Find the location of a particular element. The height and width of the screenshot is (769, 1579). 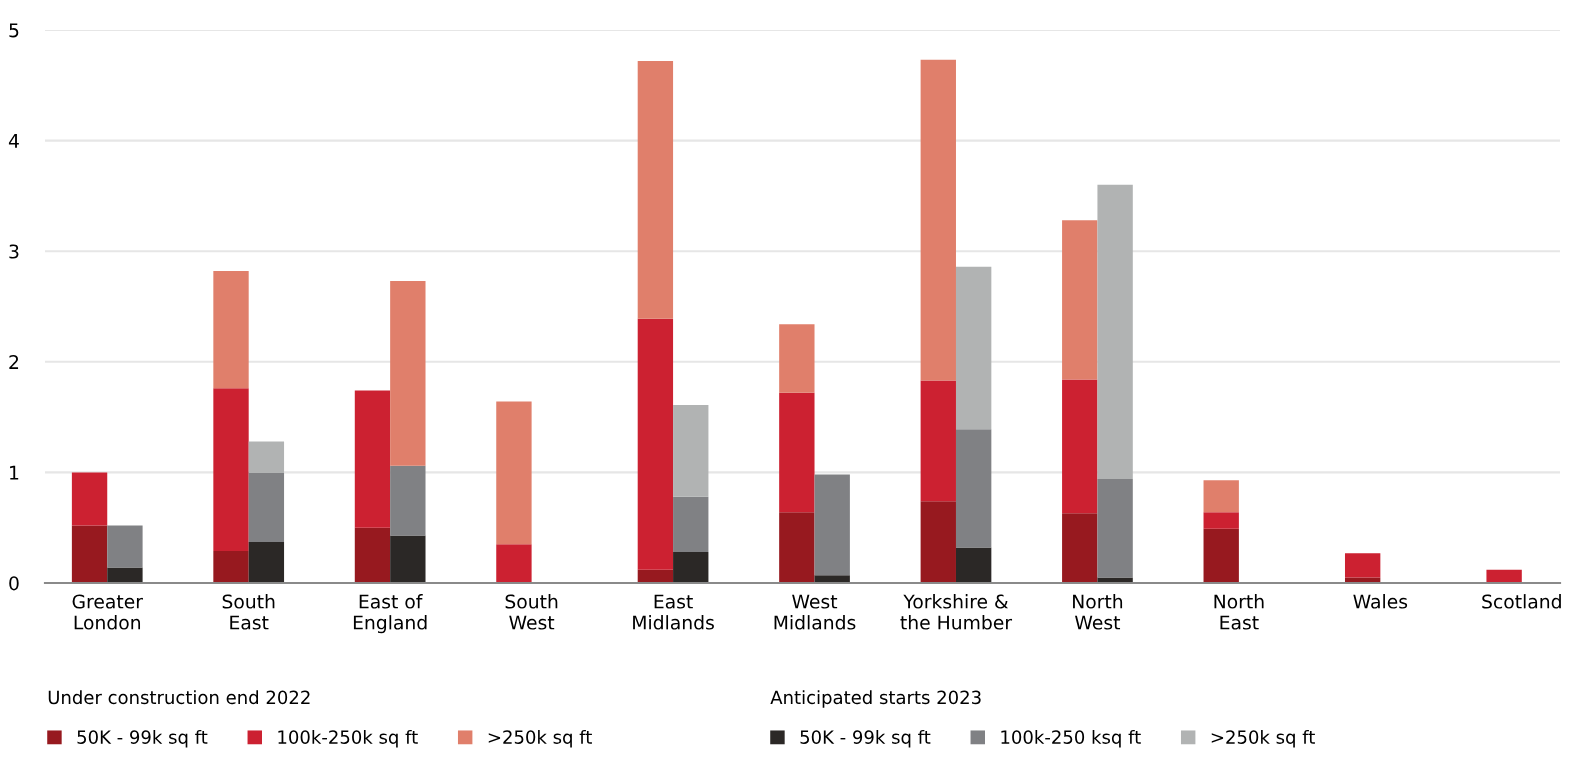

legend-label: 100k-250k sq ft is located at coordinates (348, 738).